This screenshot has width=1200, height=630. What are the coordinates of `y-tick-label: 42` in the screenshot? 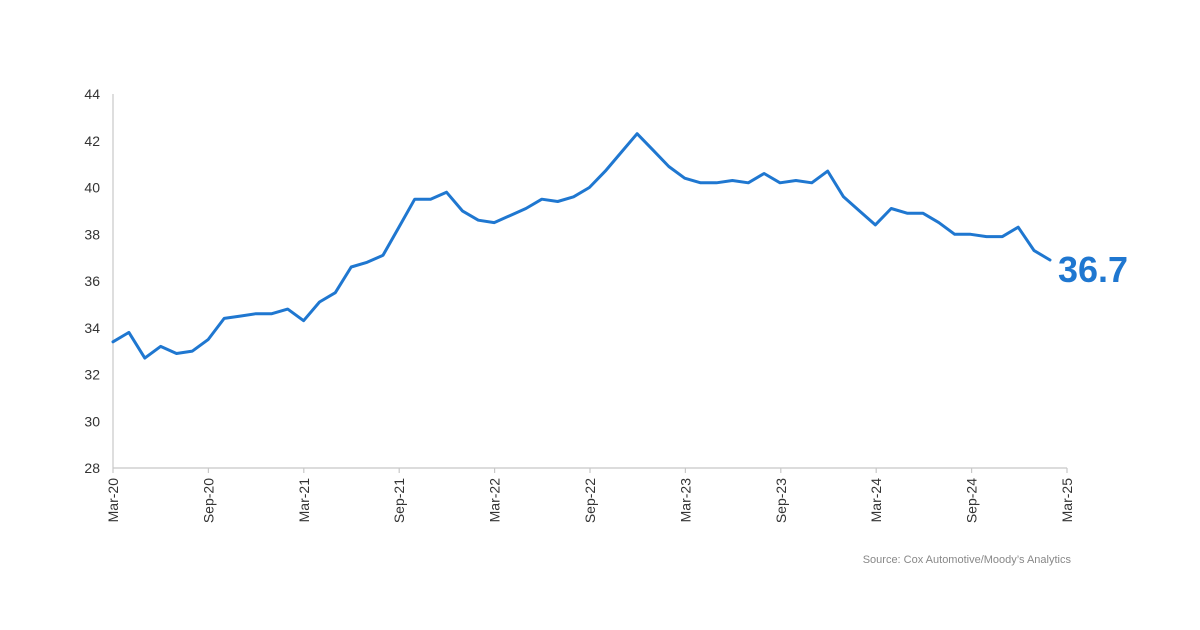 It's located at (92, 141).